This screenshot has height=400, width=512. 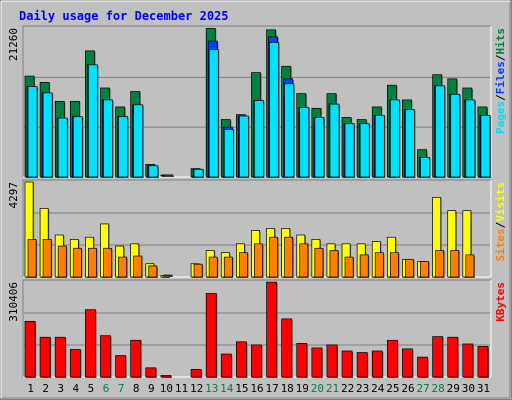 I want to click on legend-entry: Sites, so click(x=500, y=244).